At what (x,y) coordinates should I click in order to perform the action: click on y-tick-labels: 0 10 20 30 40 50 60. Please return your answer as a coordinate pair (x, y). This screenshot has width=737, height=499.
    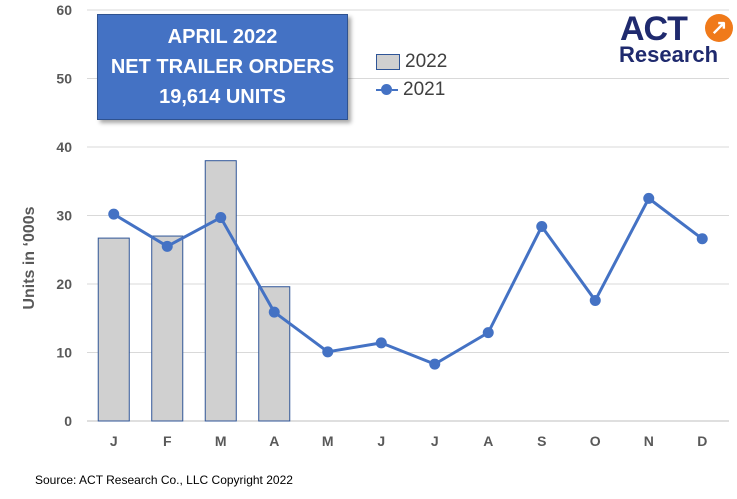
    Looking at the image, I should click on (64, 215).